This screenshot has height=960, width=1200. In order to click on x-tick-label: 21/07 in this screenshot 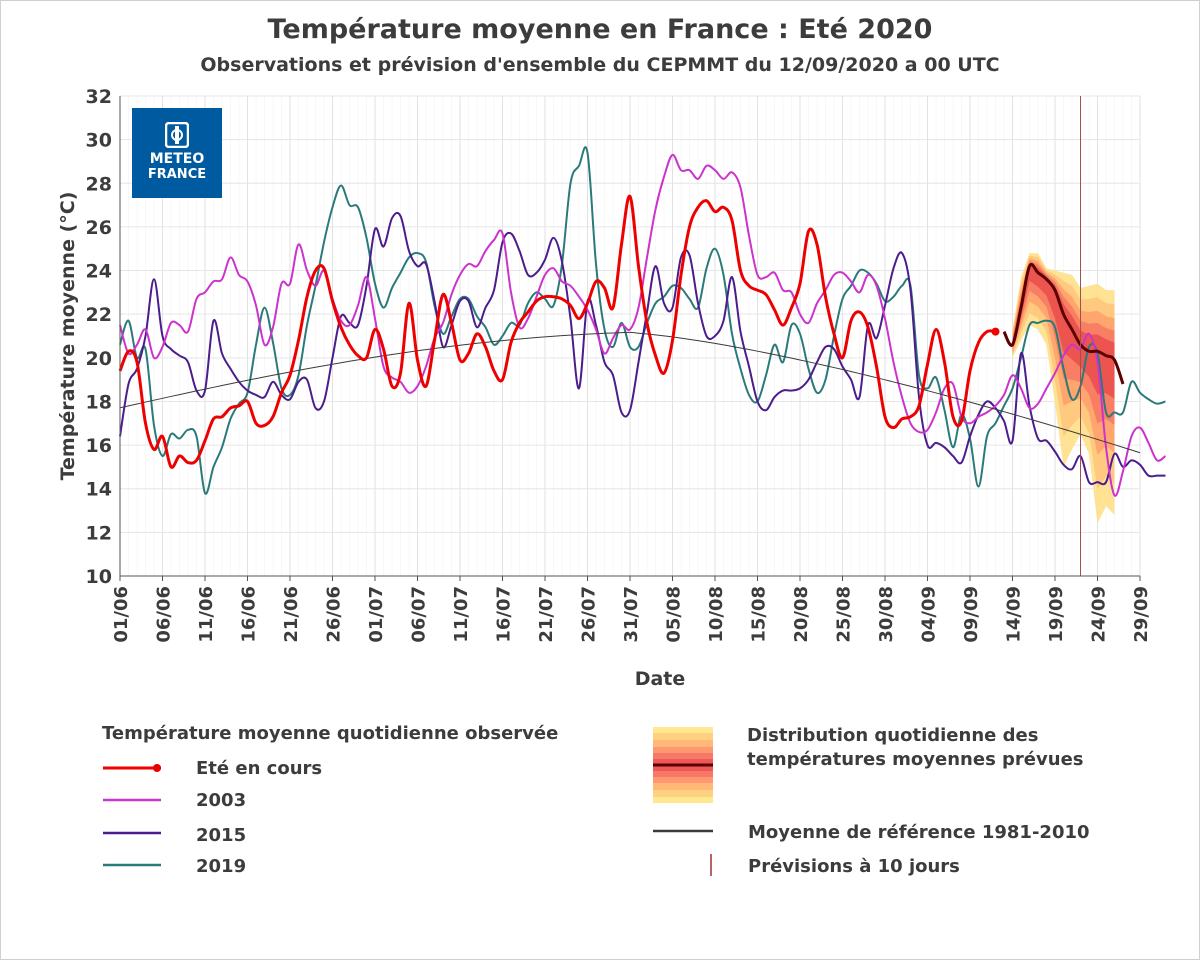, I will do `click(546, 614)`.